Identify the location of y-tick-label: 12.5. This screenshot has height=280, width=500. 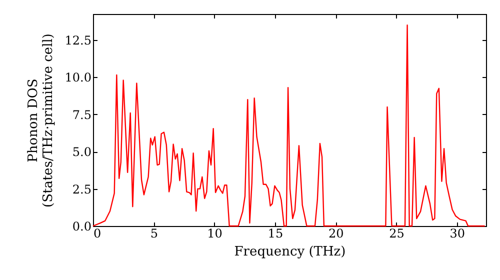
(78, 41).